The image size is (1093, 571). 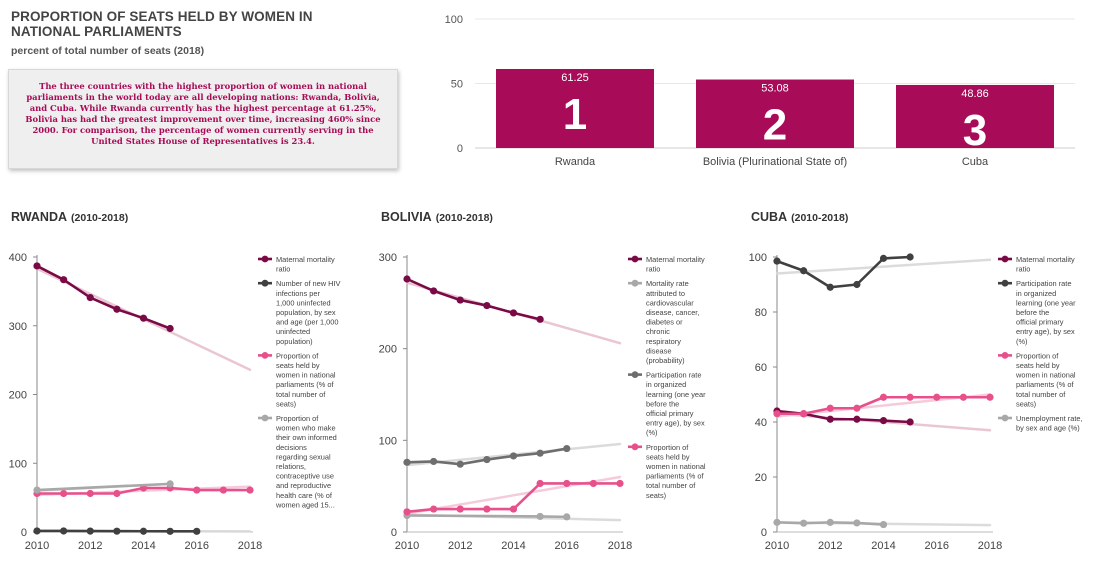 I want to click on bar-y-tick-label: 100, so click(x=454, y=20).